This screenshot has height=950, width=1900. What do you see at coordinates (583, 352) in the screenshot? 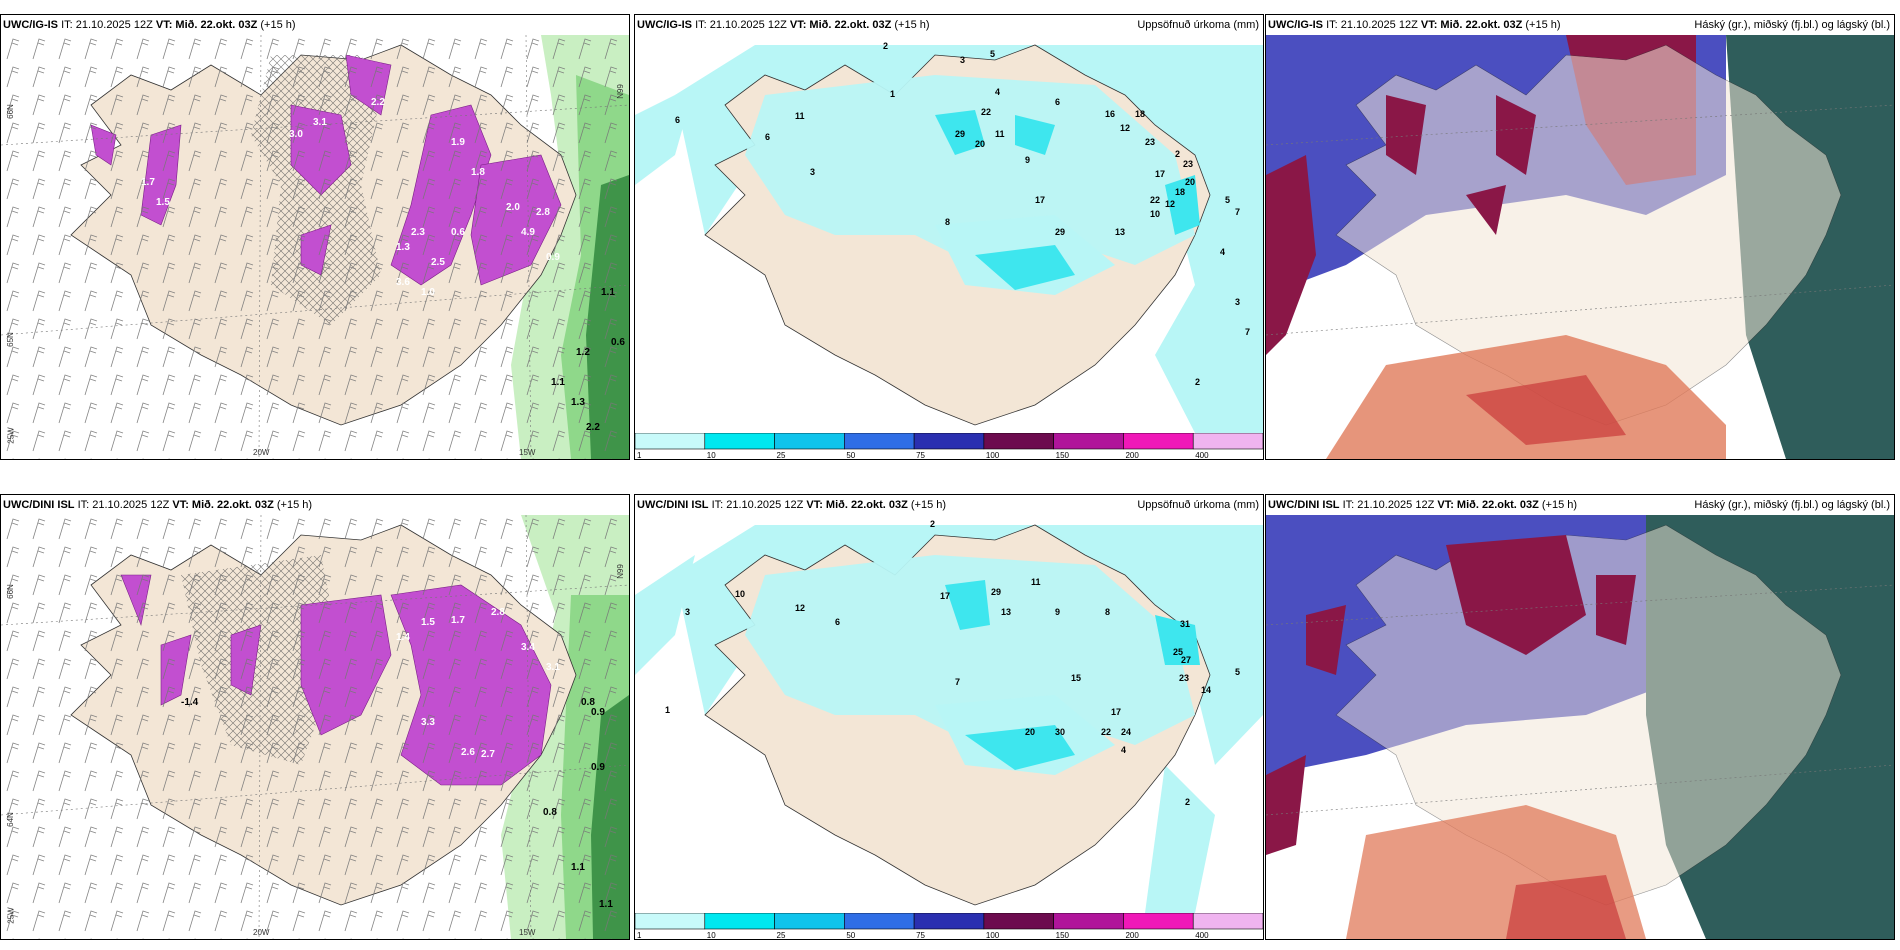
I see `svg-text: 1.2` at bounding box center [583, 352].